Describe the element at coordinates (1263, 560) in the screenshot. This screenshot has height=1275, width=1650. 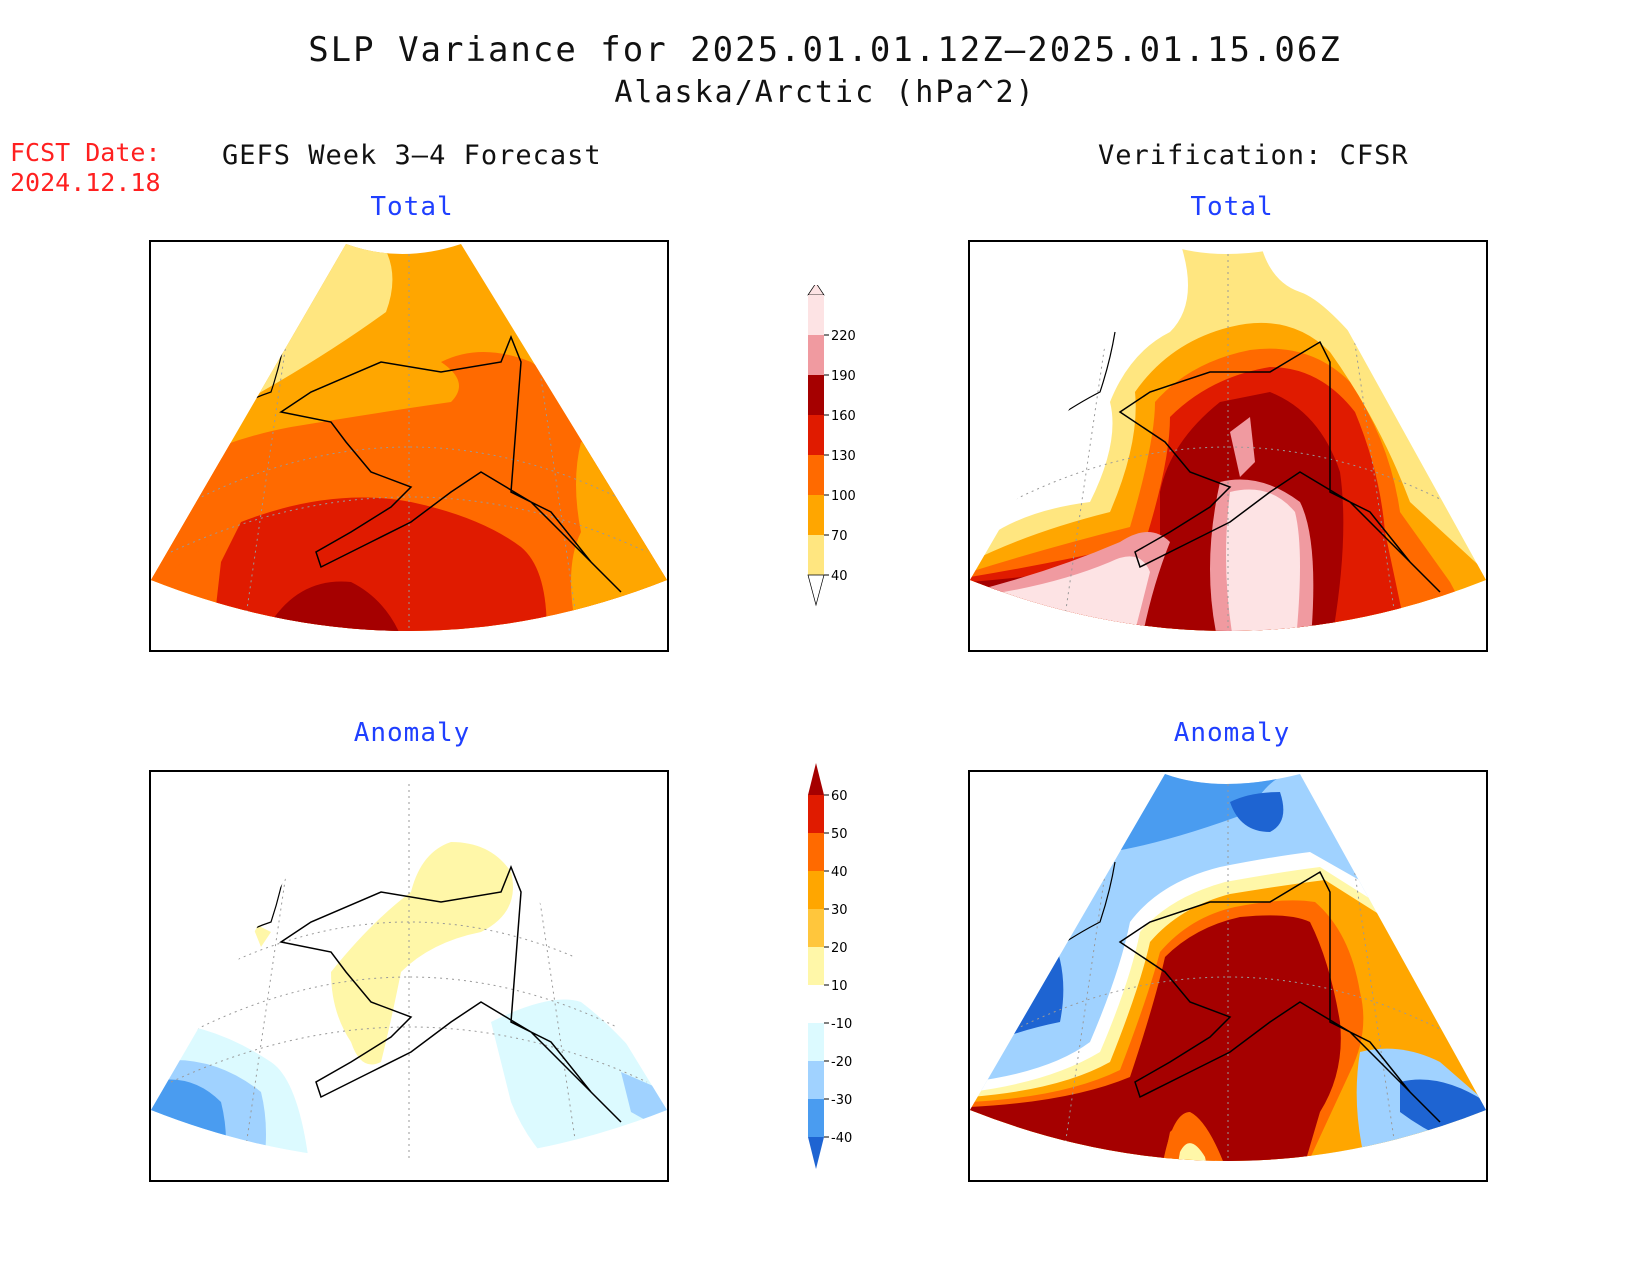
I see `contour-220-plus-b` at that location.